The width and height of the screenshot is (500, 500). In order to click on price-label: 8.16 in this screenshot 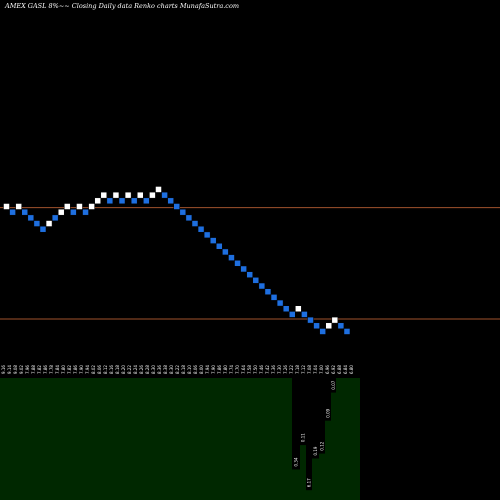, I will do `click(111, 369)`.